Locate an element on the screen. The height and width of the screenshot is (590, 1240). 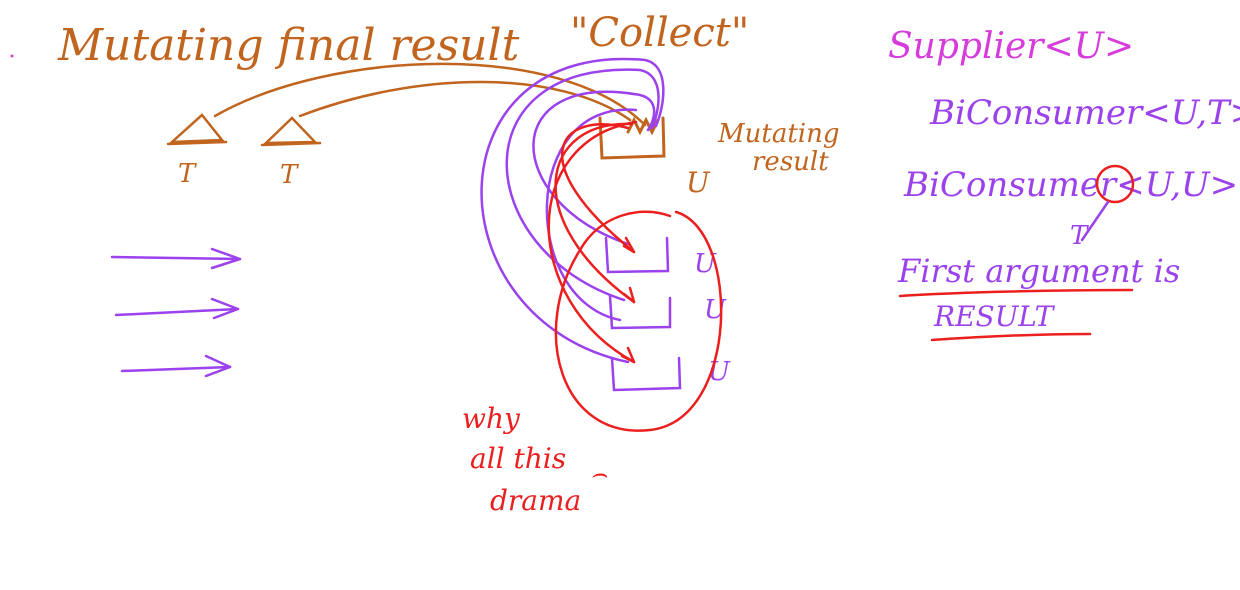
container-label-u: U is located at coordinates (698, 182).